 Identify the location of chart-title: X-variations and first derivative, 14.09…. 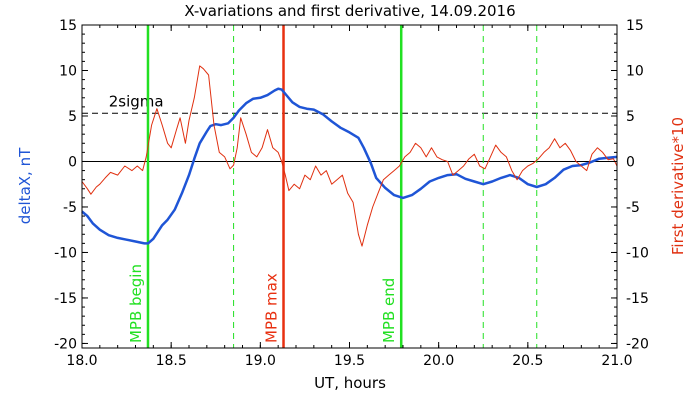
(349, 11).